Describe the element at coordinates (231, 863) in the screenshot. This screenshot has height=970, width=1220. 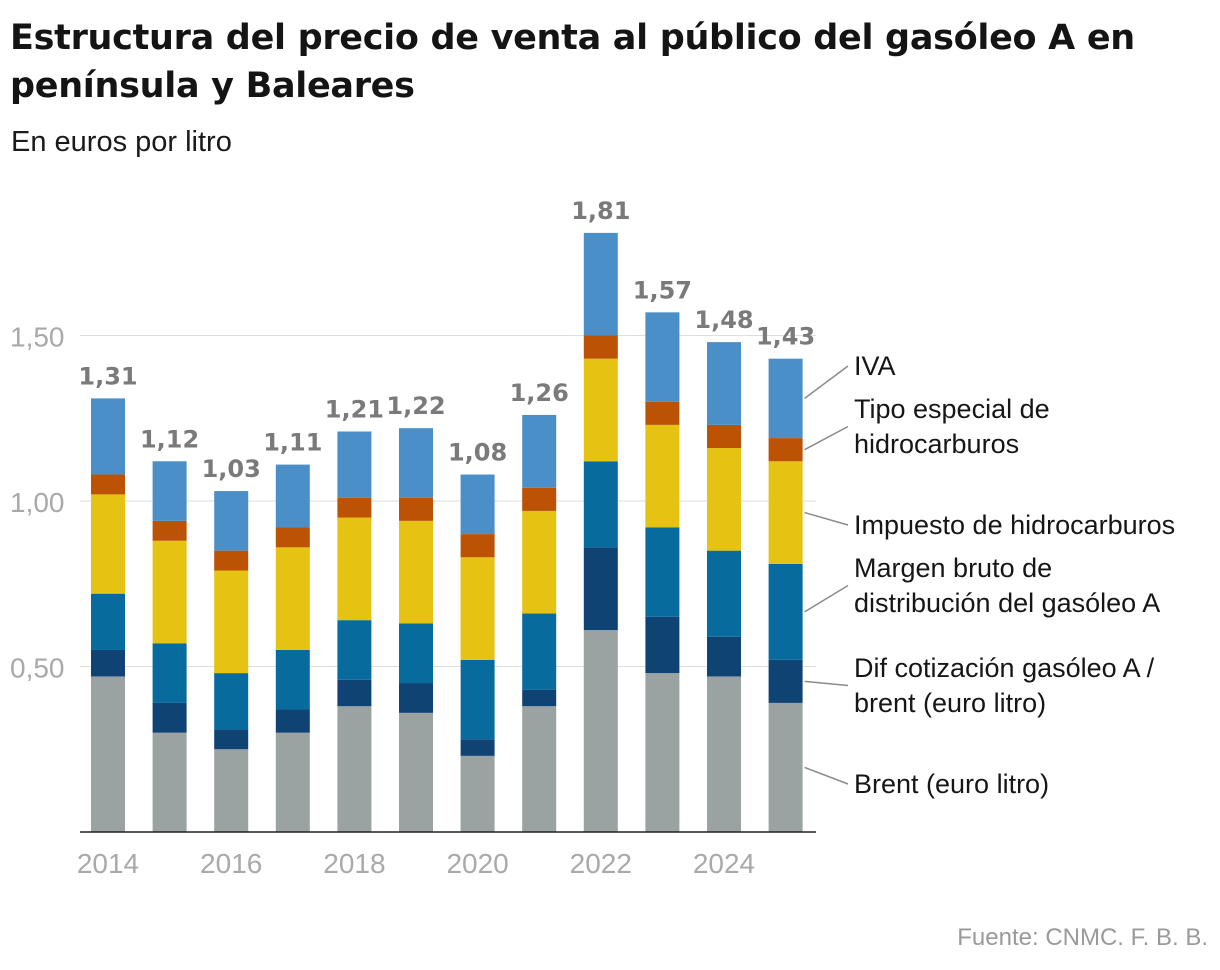
I see `x-tick-label: 2016` at that location.